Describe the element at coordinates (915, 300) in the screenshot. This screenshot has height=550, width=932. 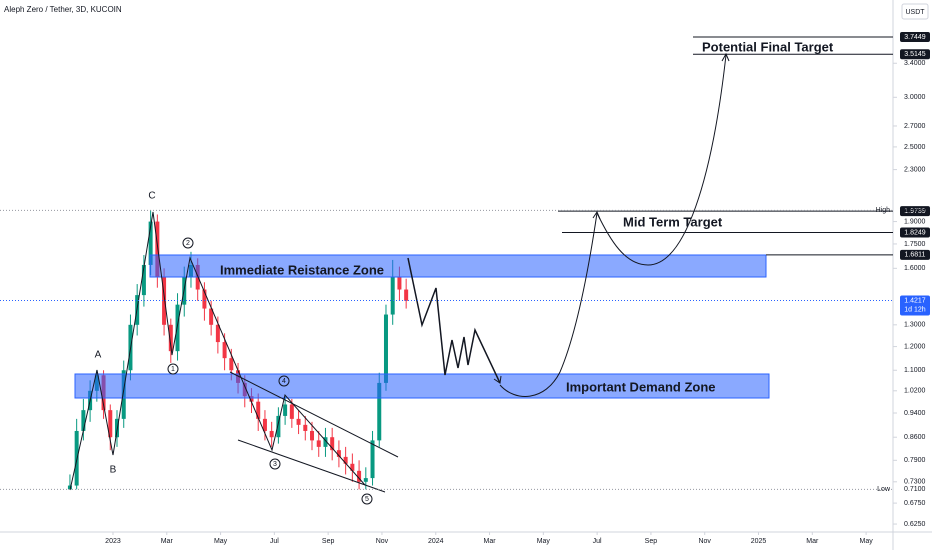
I see `last-price-label: 1.4217` at that location.